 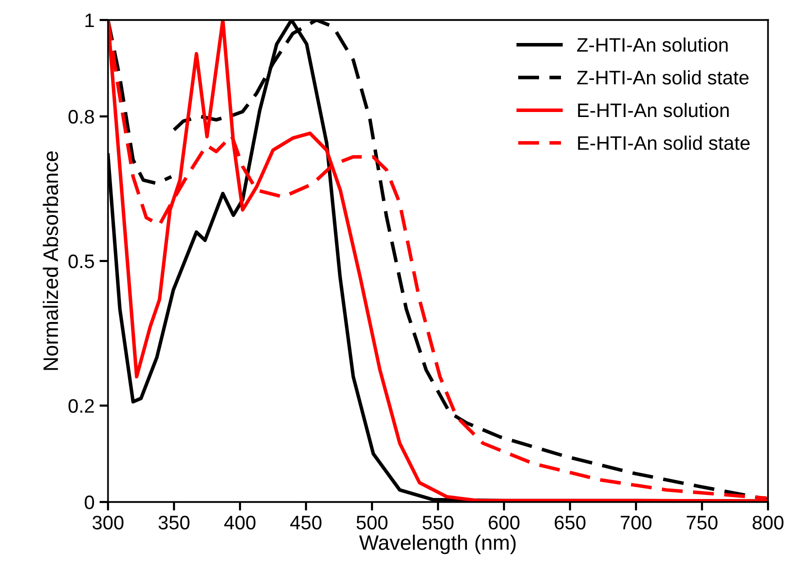 What do you see at coordinates (768, 523) in the screenshot?
I see `x-tick-label: 800` at bounding box center [768, 523].